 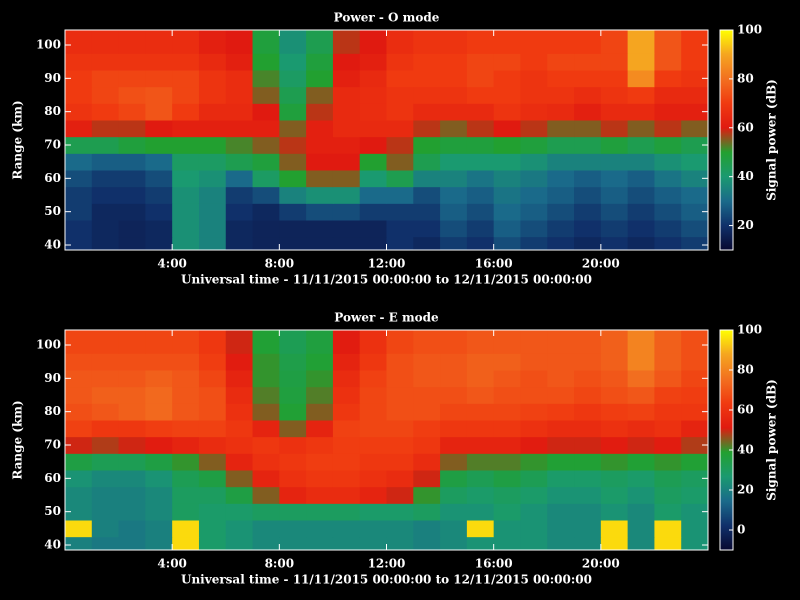 What do you see at coordinates (601, 264) in the screenshot?
I see `x-tick-label: 20:00` at bounding box center [601, 264].